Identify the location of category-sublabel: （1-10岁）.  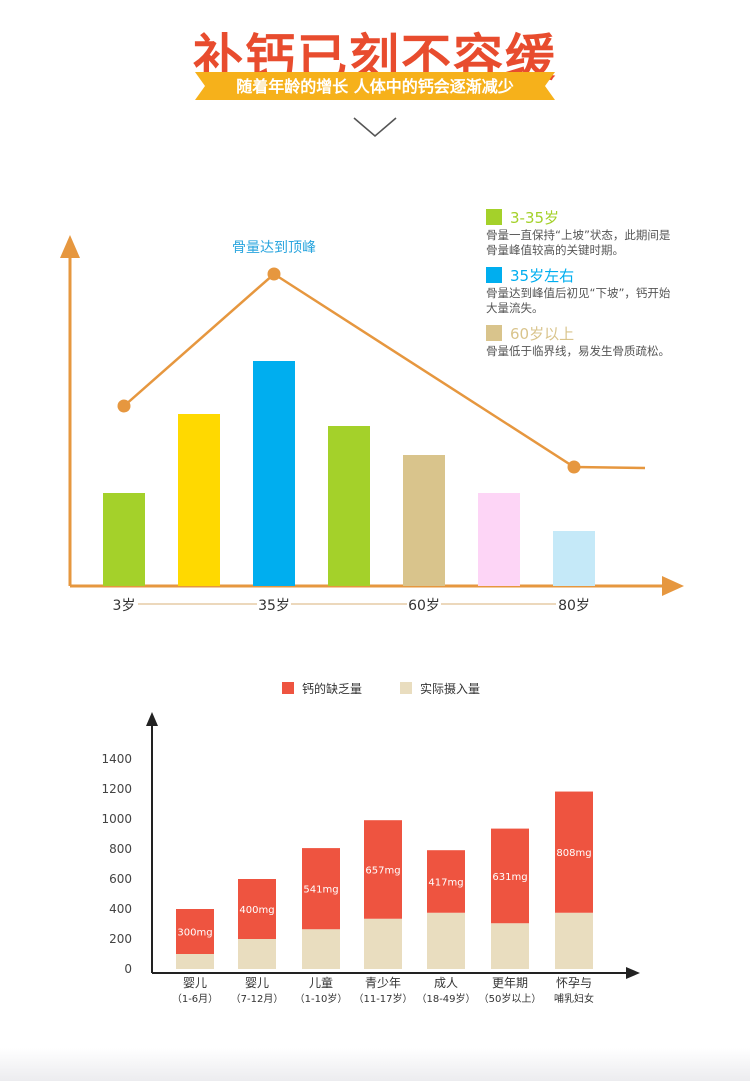
(321, 998).